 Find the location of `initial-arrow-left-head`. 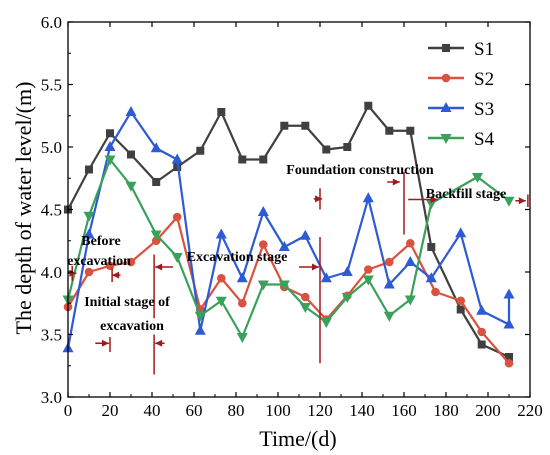

initial-arrow-left-head is located at coordinates (105, 343).